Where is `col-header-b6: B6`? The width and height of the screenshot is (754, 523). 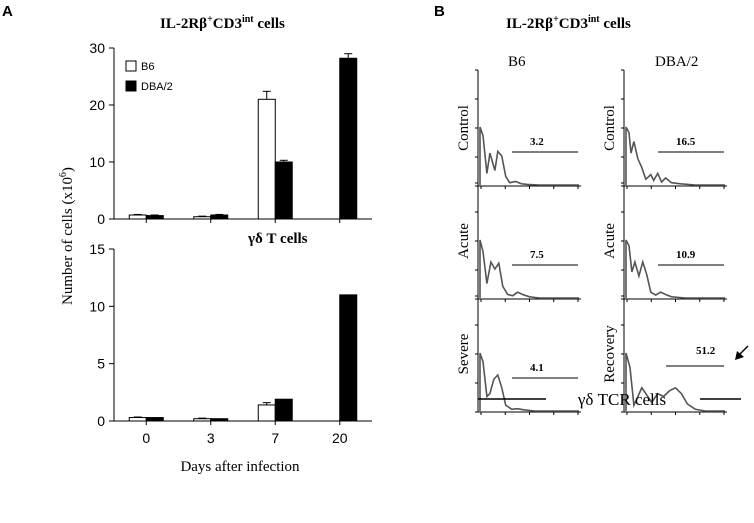 col-header-b6: B6 is located at coordinates (517, 62).